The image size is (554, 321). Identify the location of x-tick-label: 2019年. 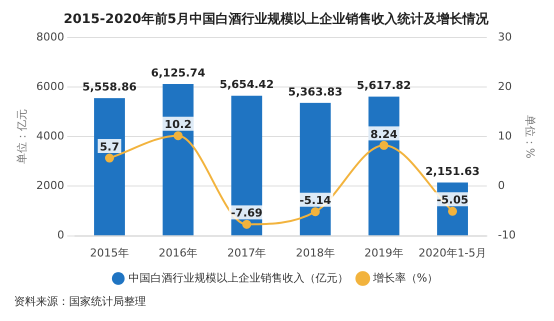
(384, 253).